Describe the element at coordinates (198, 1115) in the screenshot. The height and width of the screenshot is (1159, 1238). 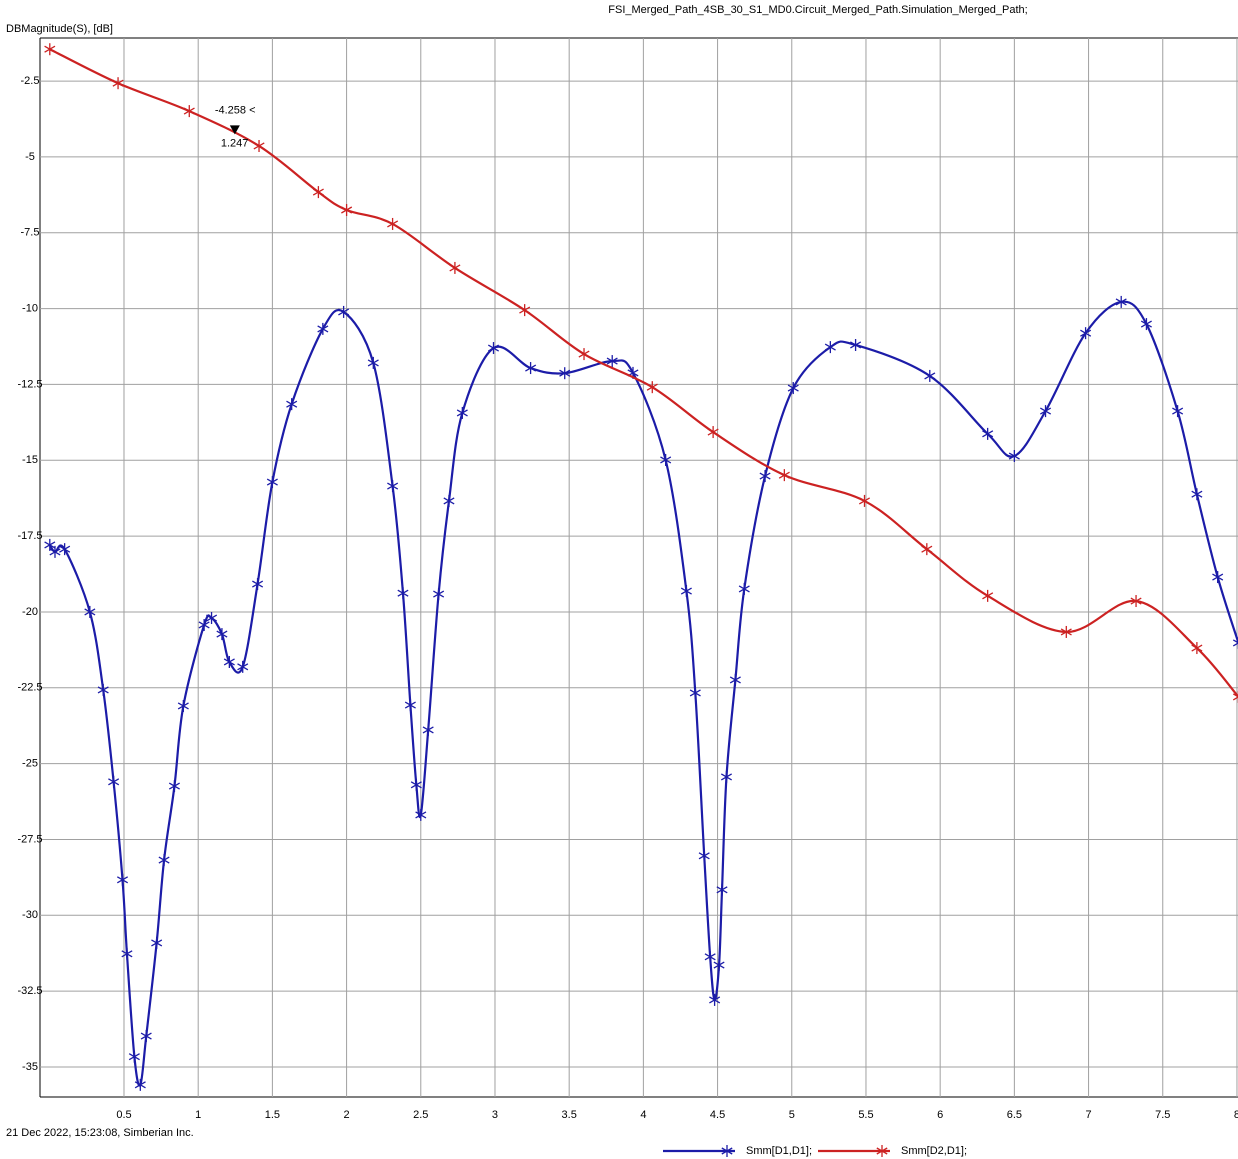
I see `x-tick-label: 1` at that location.